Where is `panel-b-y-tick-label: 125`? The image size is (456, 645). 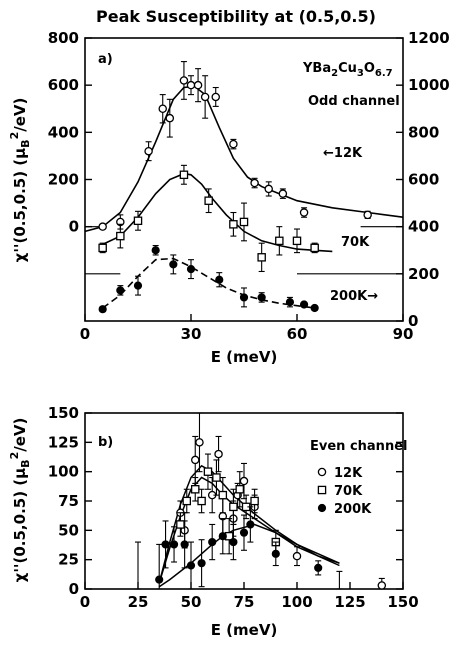
panel-b-y-tick-label: 125 is located at coordinates (63, 442).